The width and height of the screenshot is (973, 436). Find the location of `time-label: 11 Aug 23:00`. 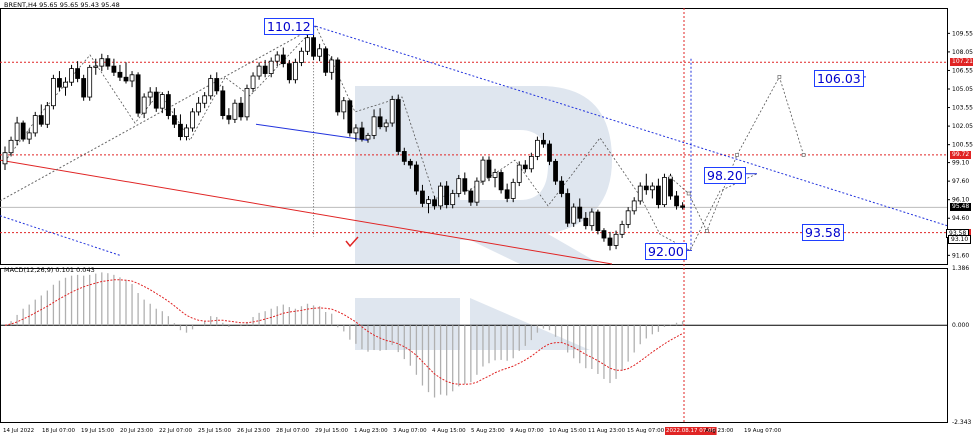

time-label: 11 Aug 23:00 is located at coordinates (607, 431).